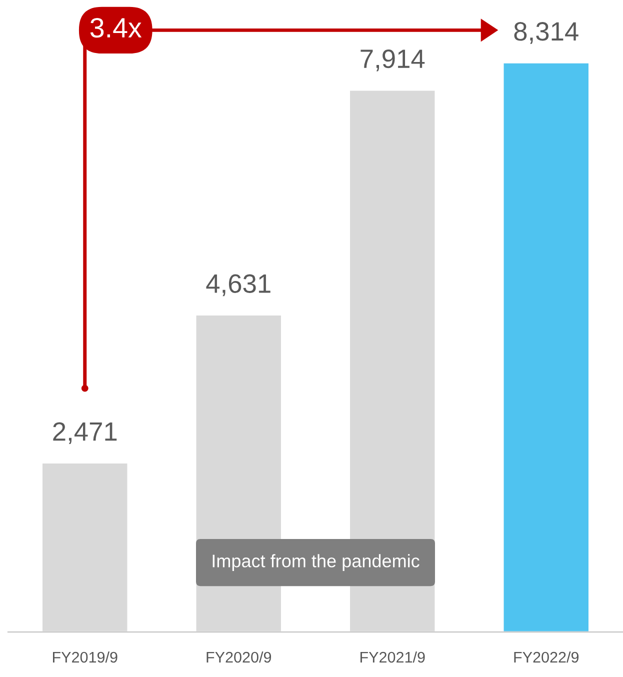  What do you see at coordinates (392, 60) in the screenshot?
I see `data-label: 7,914` at bounding box center [392, 60].